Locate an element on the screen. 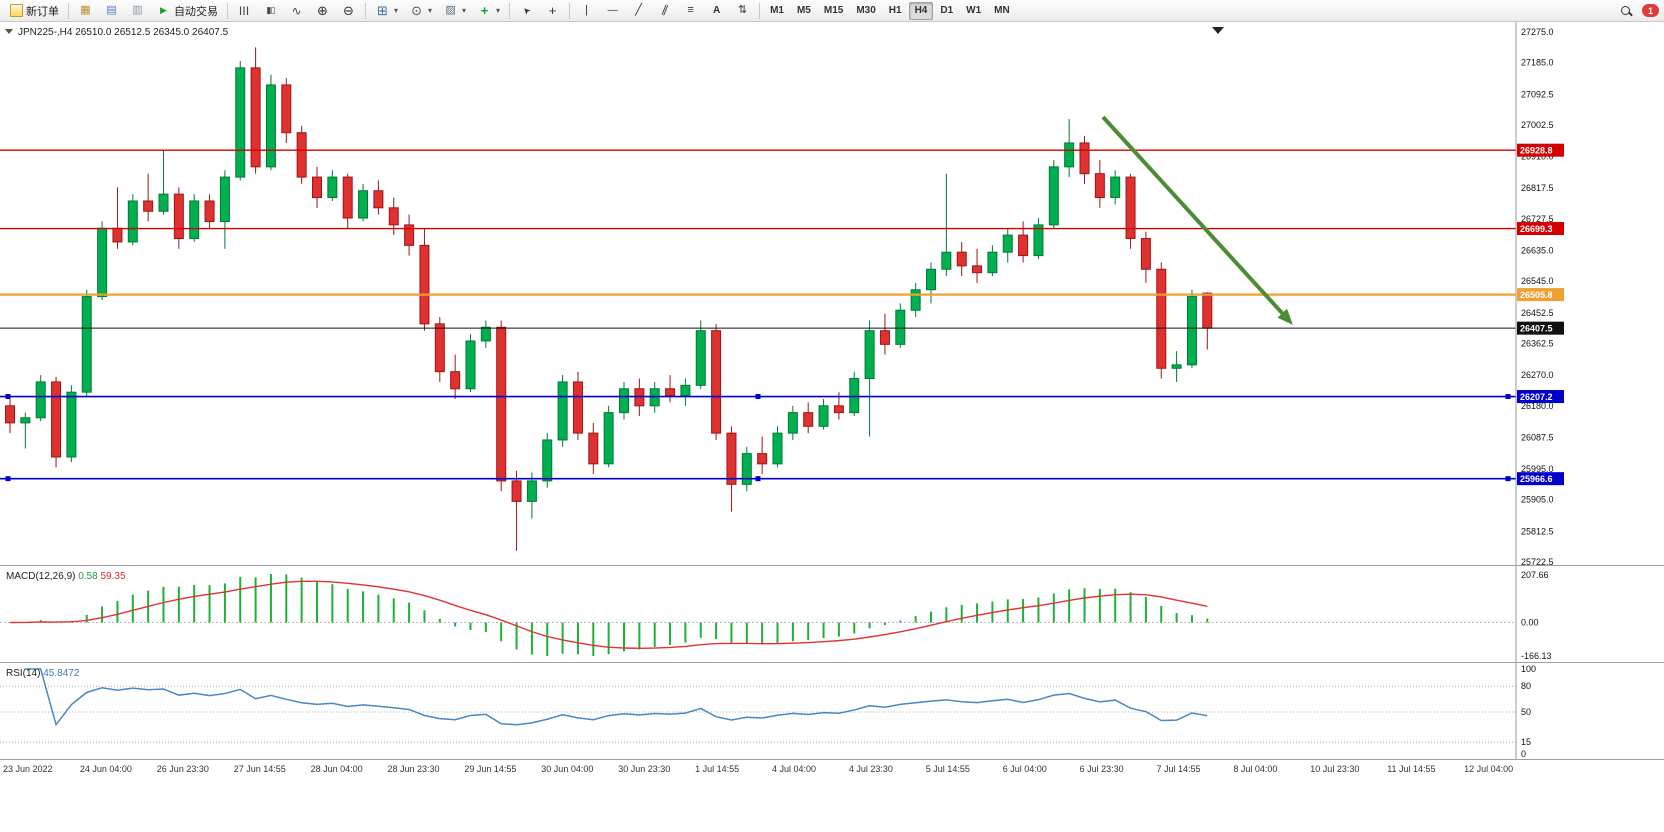  arrows-tool-button is located at coordinates (742, 11).